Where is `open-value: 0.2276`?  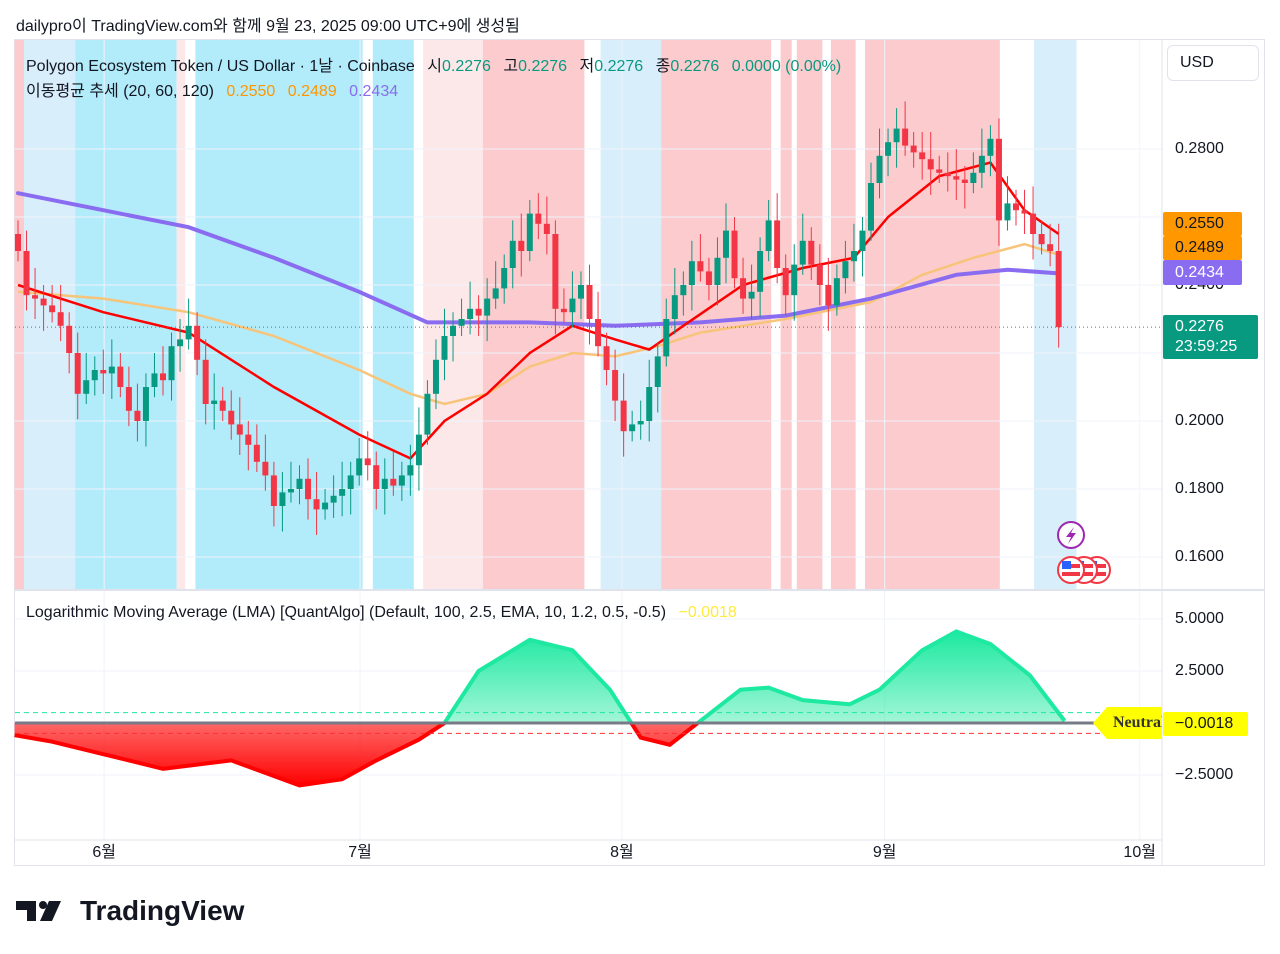
open-value: 0.2276 is located at coordinates (466, 66).